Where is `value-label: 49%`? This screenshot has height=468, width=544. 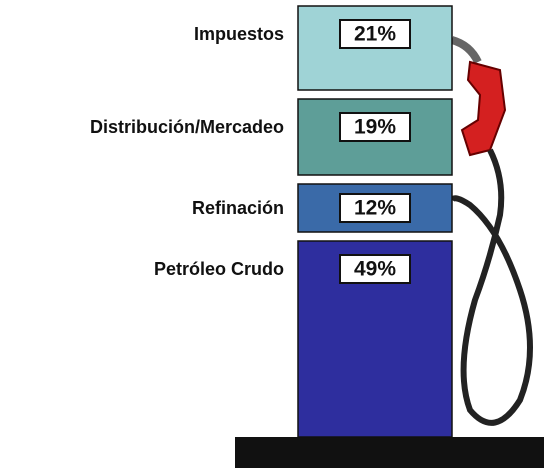 value-label: 49% is located at coordinates (375, 269).